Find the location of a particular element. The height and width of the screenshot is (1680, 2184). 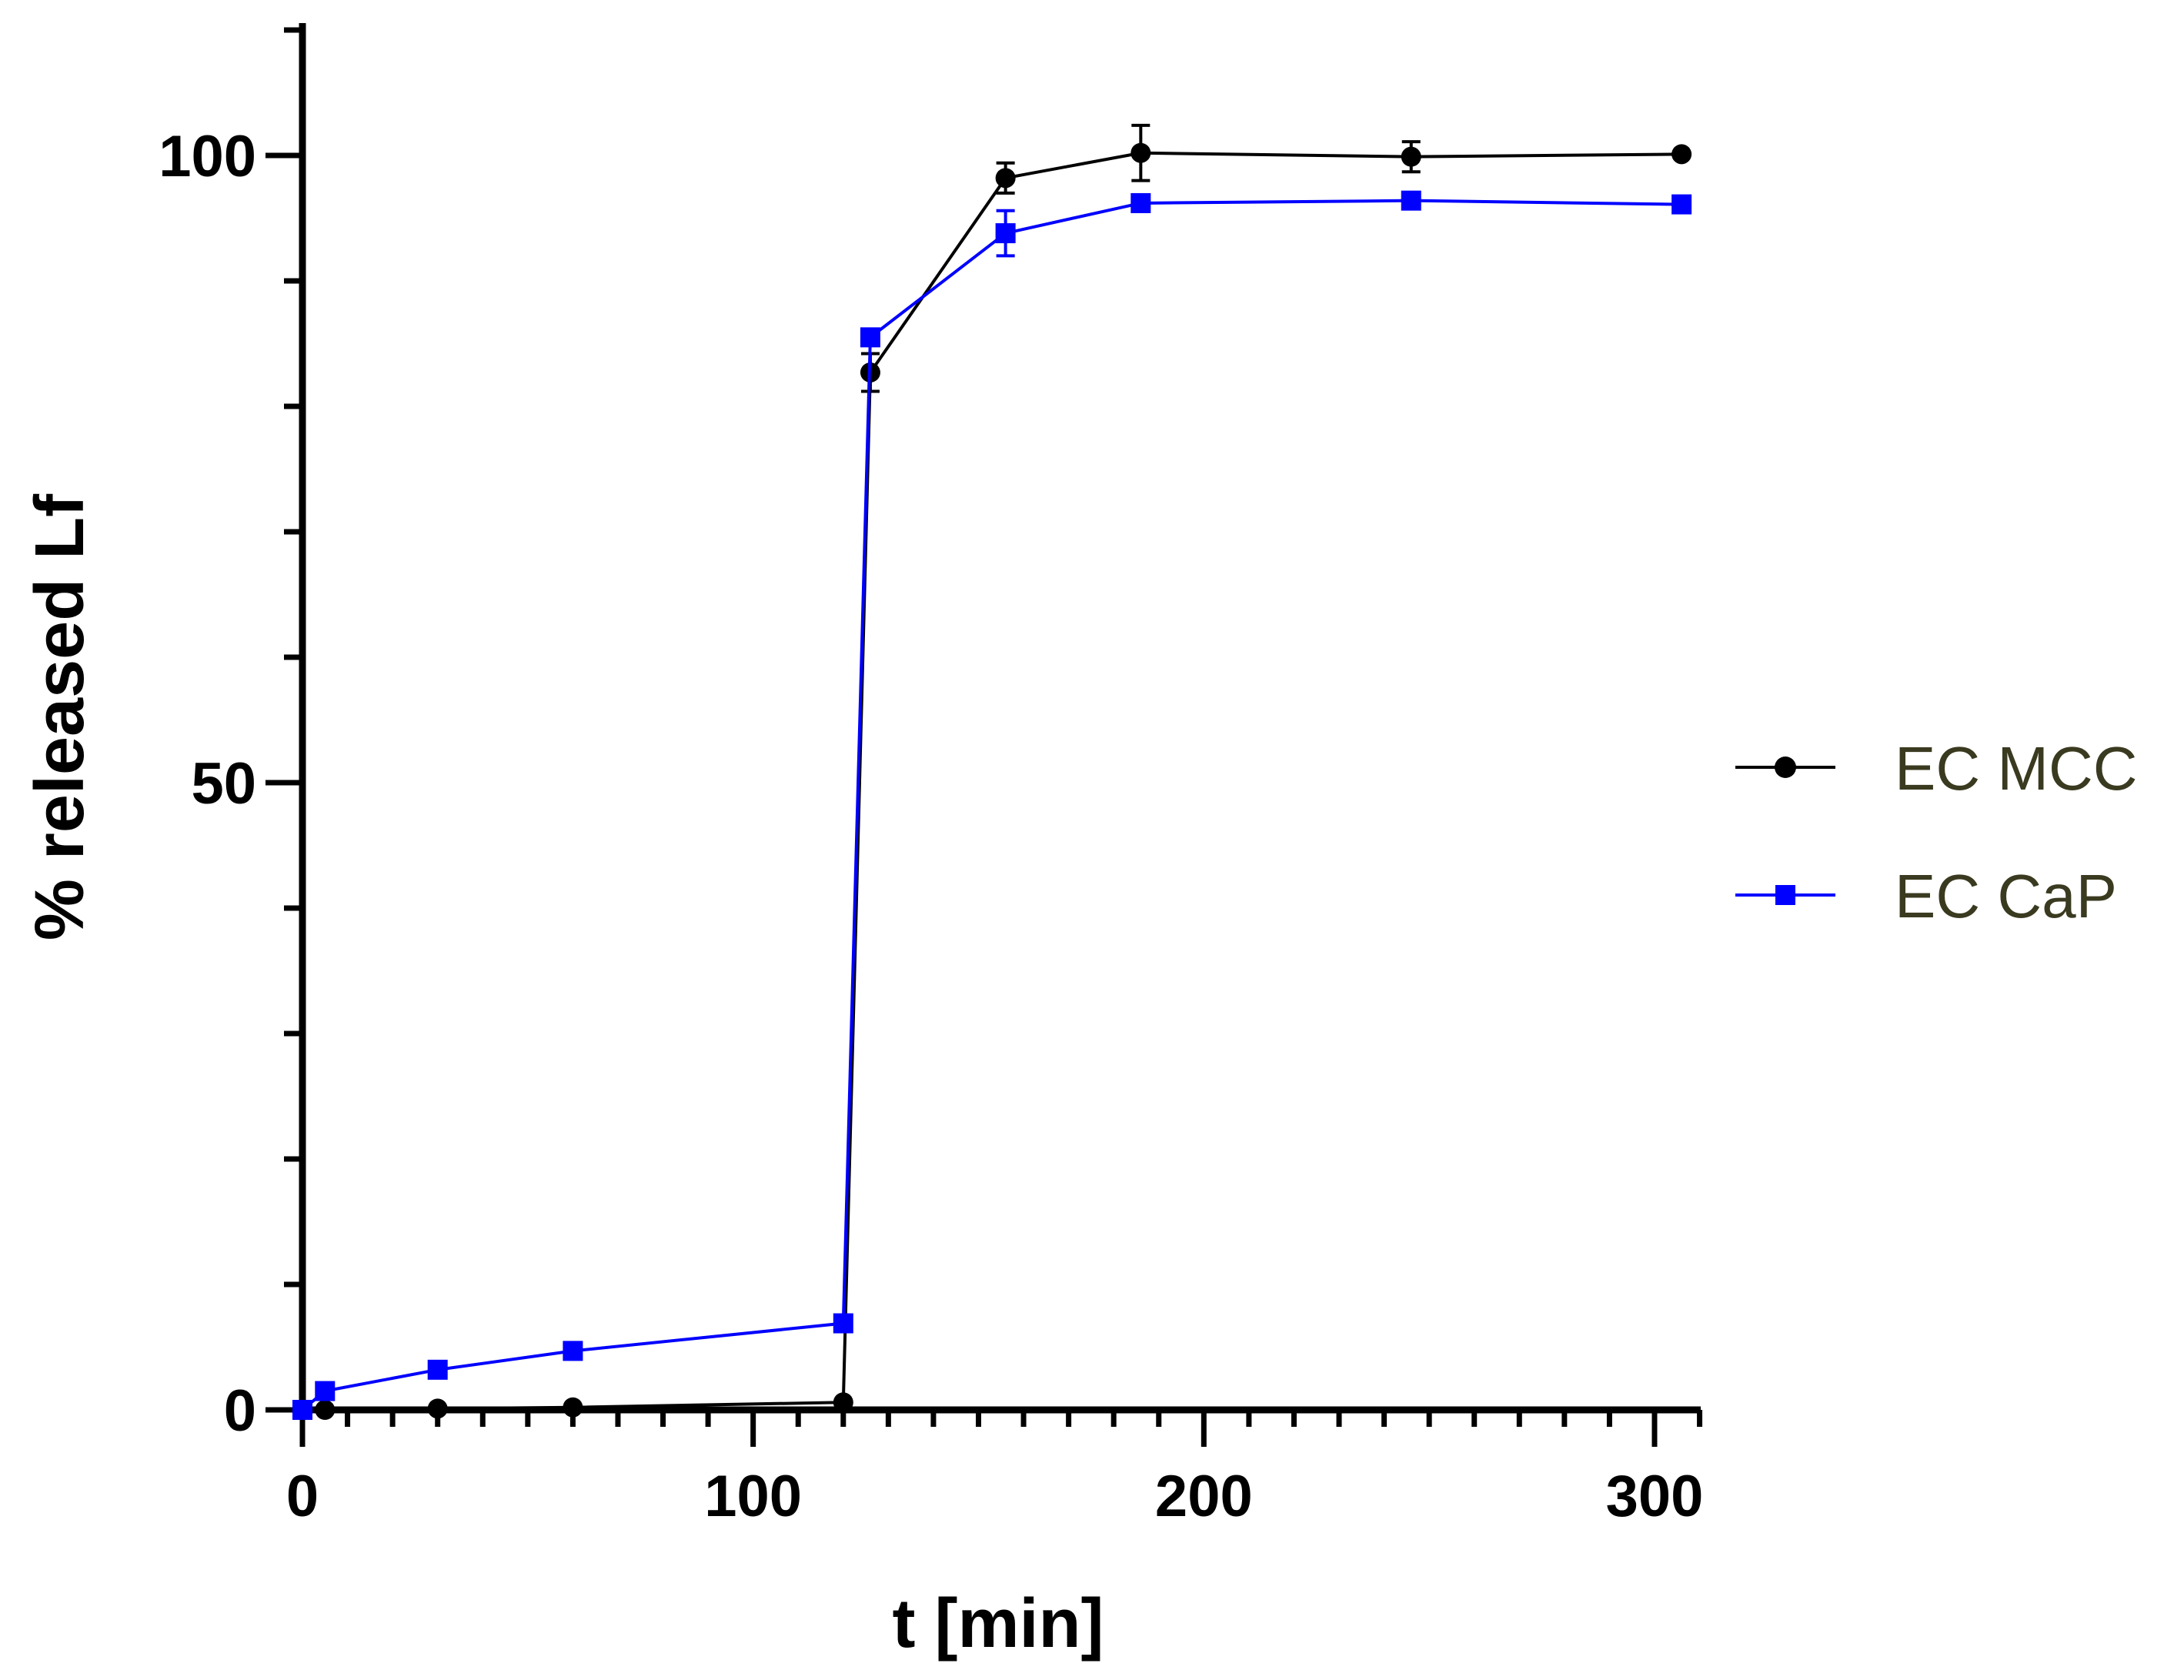

legend: EC MCC EC CaP is located at coordinates (1937, 832).